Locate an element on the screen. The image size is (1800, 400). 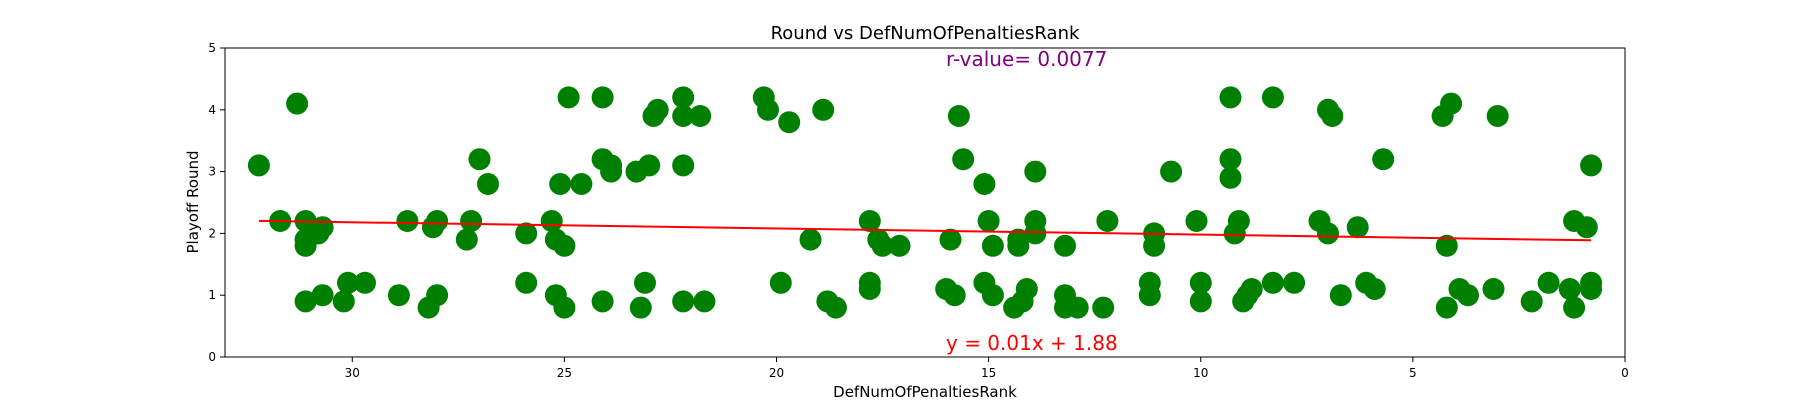
x-tick-label: 5 is located at coordinates (1413, 373).